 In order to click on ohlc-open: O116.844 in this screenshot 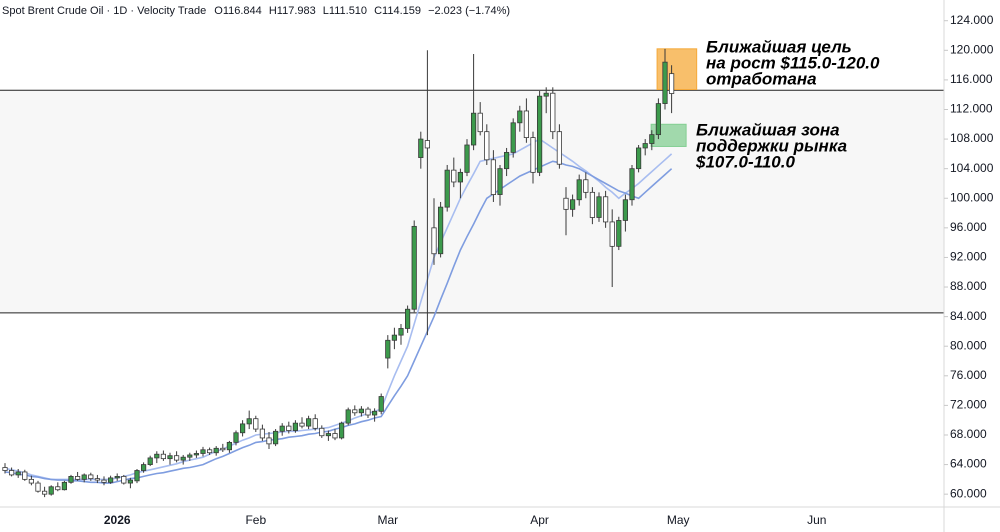, I will do `click(238, 11)`.